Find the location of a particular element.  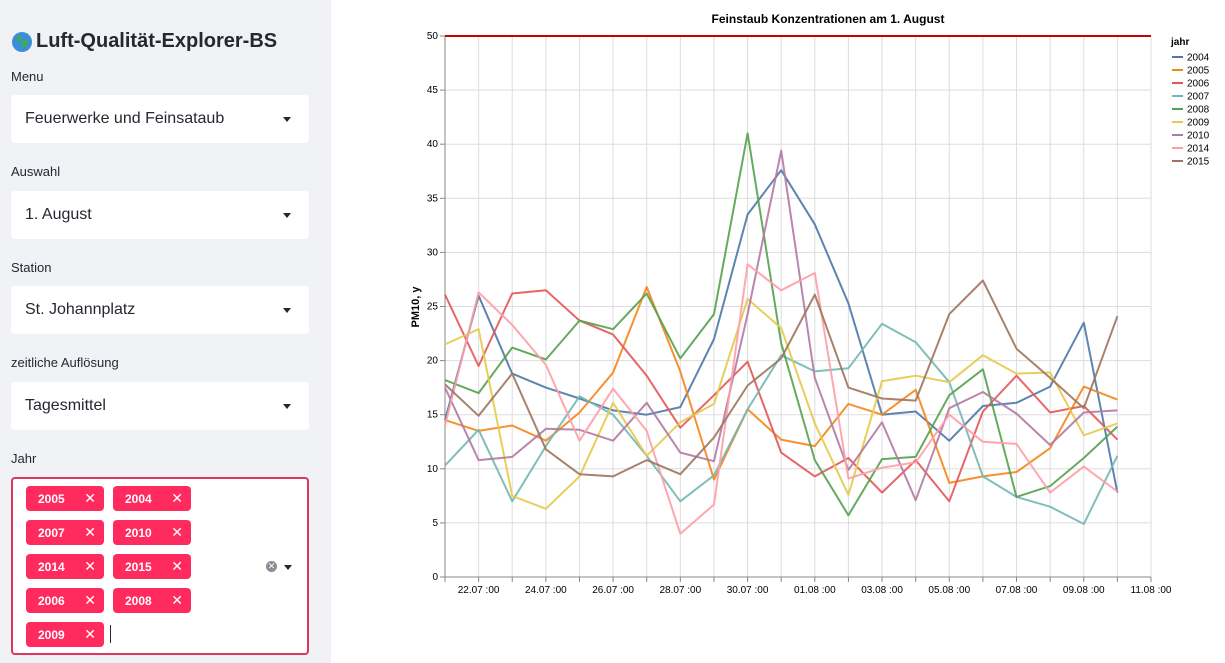

aufloesung-label: zeitliche Auflösung is located at coordinates (65, 362).